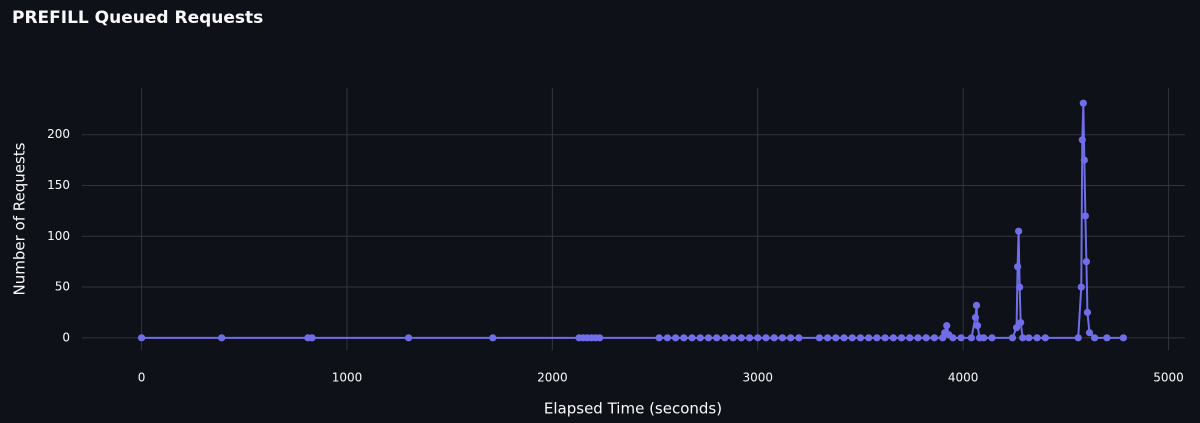 Image resolution: width=1200 pixels, height=423 pixels. What do you see at coordinates (142, 378) in the screenshot?
I see `x-tick-label: 0` at bounding box center [142, 378].